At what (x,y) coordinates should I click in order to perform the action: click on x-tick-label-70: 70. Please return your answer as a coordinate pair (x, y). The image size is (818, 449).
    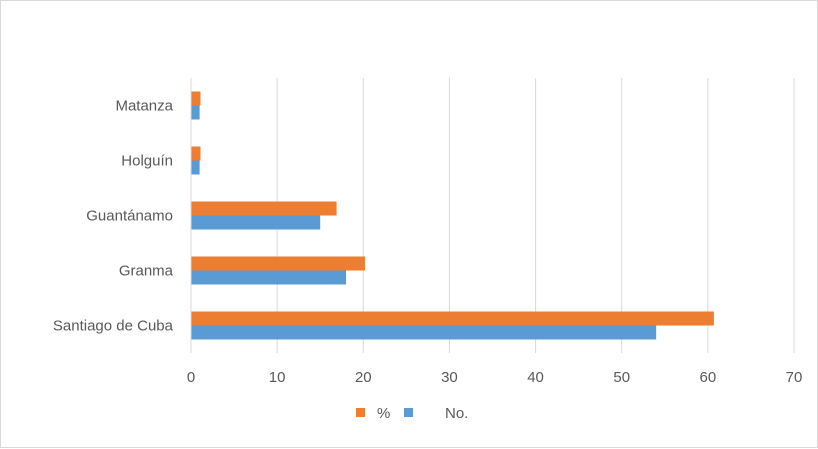
    Looking at the image, I should click on (794, 377).